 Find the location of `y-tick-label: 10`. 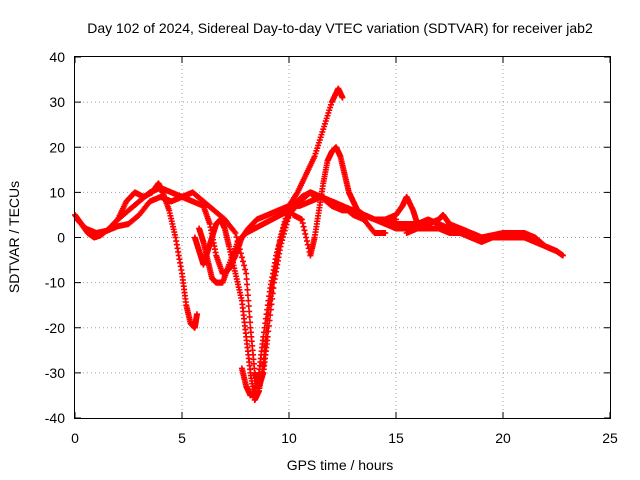

y-tick-label: 10 is located at coordinates (57, 192).